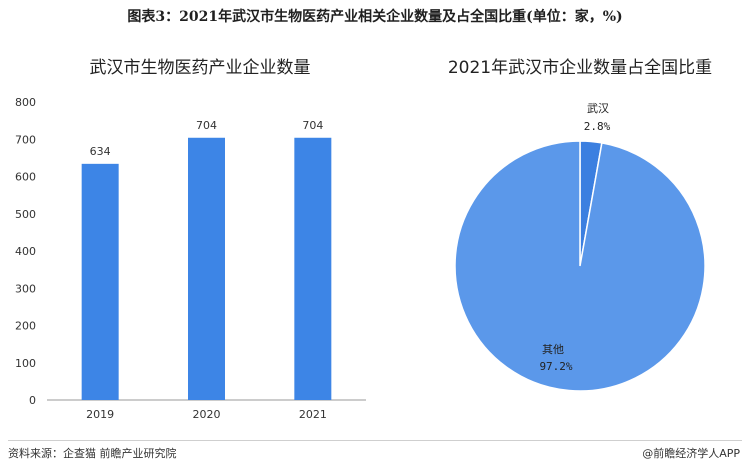 This screenshot has width=750, height=470. I want to click on x-tick-label: 2020, so click(207, 414).